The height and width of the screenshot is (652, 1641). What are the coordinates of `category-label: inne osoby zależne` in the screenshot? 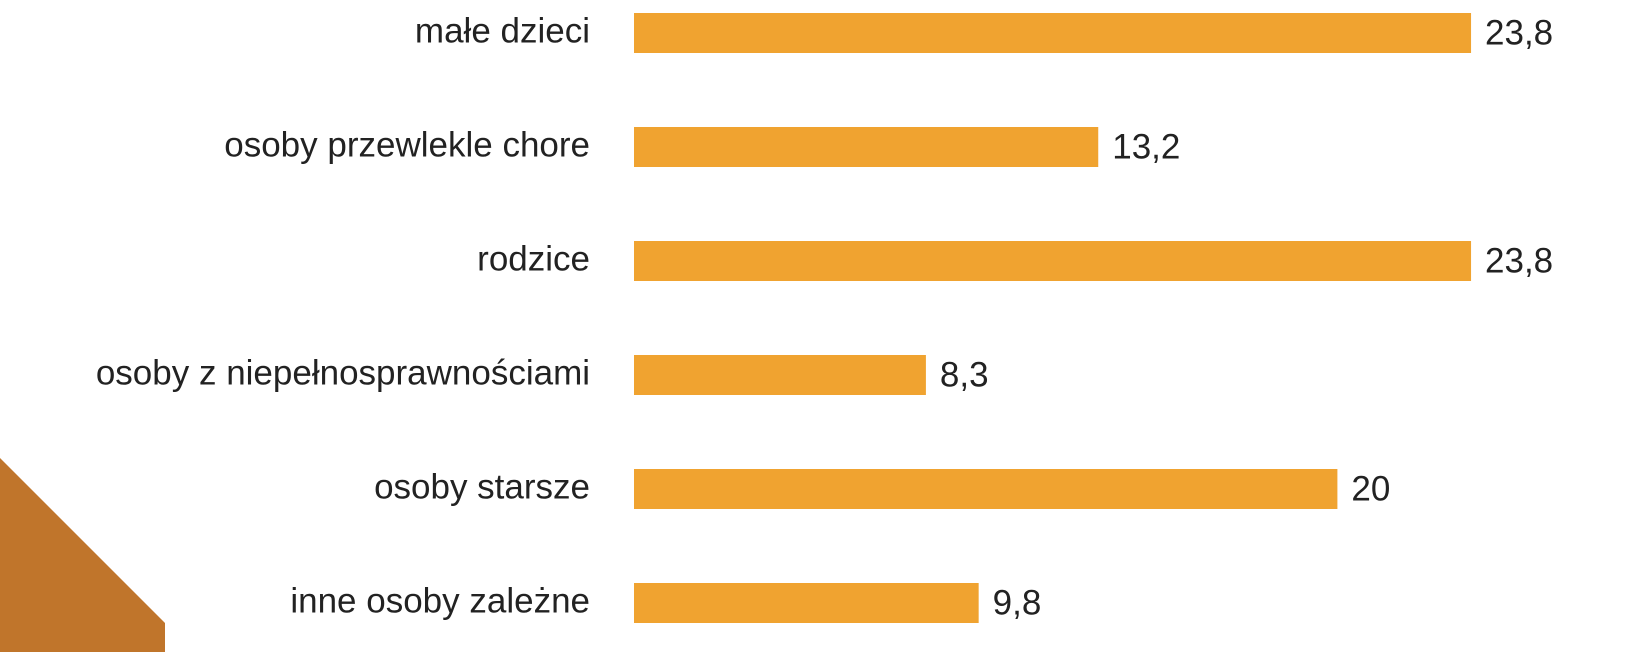 It's located at (440, 600).